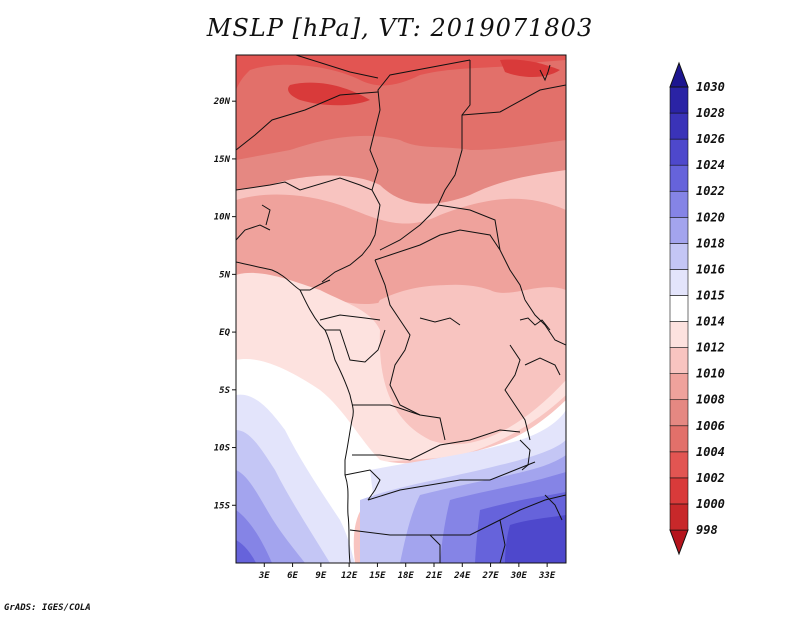 The image size is (800, 618). Describe the element at coordinates (710, 295) in the screenshot. I see `colorbar-label: 1015` at that location.